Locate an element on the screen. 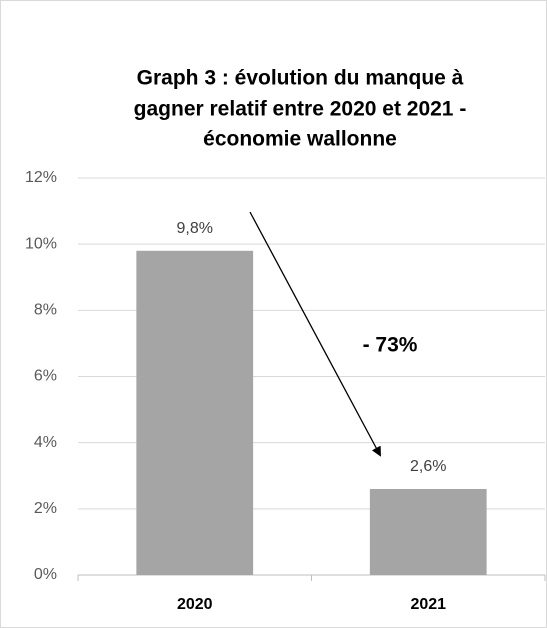 Image resolution: width=547 pixels, height=628 pixels. x-tick-label: 2021 is located at coordinates (428, 604).